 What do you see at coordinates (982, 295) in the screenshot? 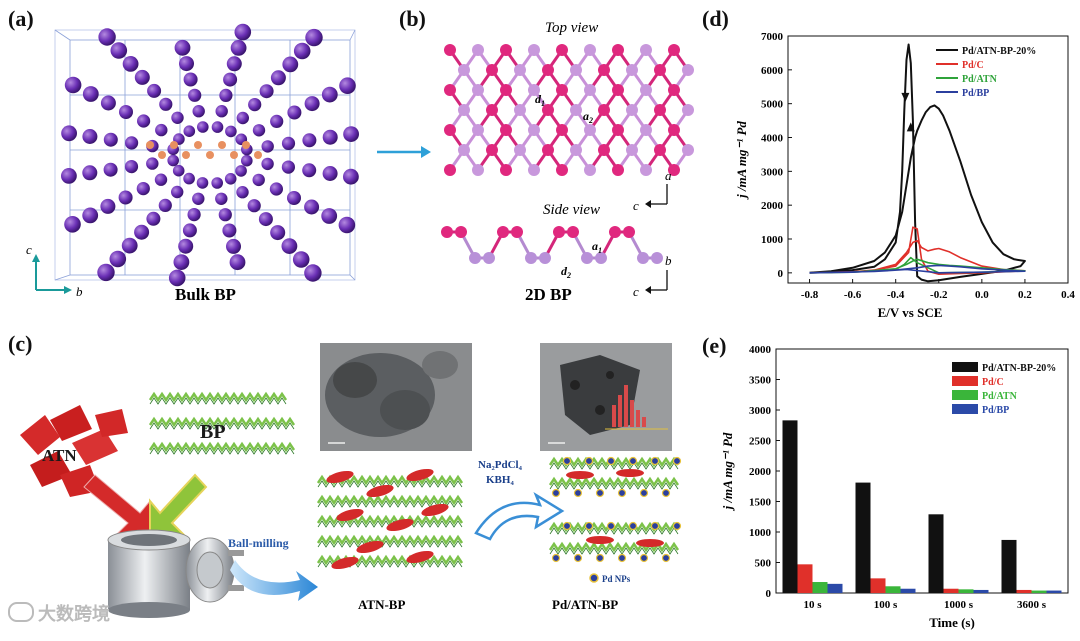
I see `x-tick-label: 0.0` at bounding box center [982, 295].